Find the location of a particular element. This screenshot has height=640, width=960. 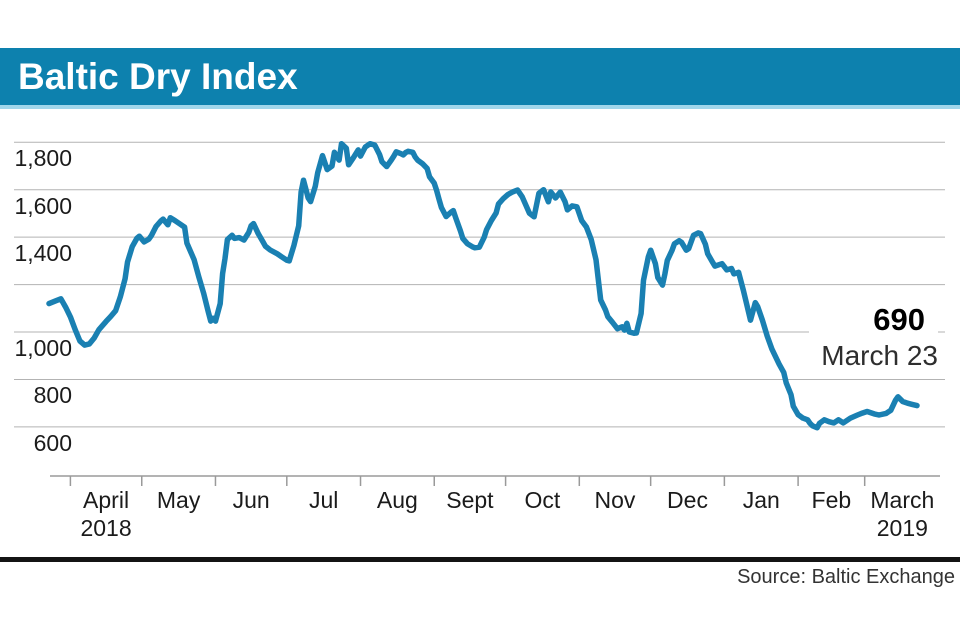

month-label: Jan is located at coordinates (761, 500).